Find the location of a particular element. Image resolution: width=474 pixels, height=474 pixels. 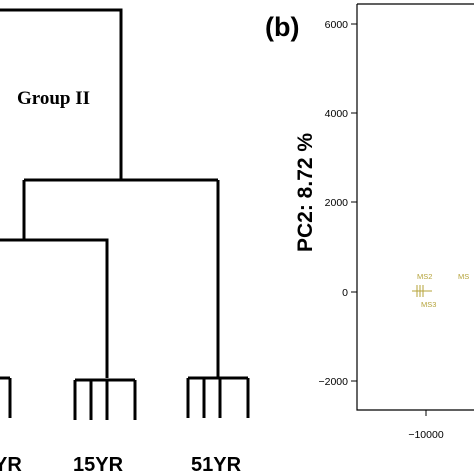

y-tick-label: 4000 is located at coordinates (337, 114).